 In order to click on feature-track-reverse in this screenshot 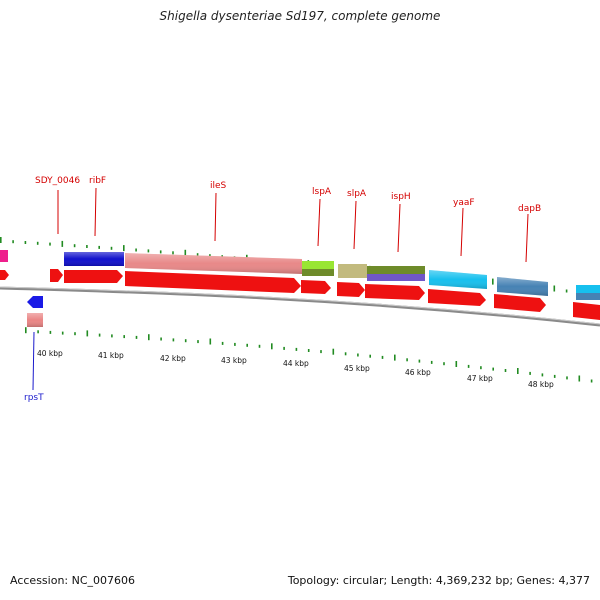, I will do `click(35, 311)`.